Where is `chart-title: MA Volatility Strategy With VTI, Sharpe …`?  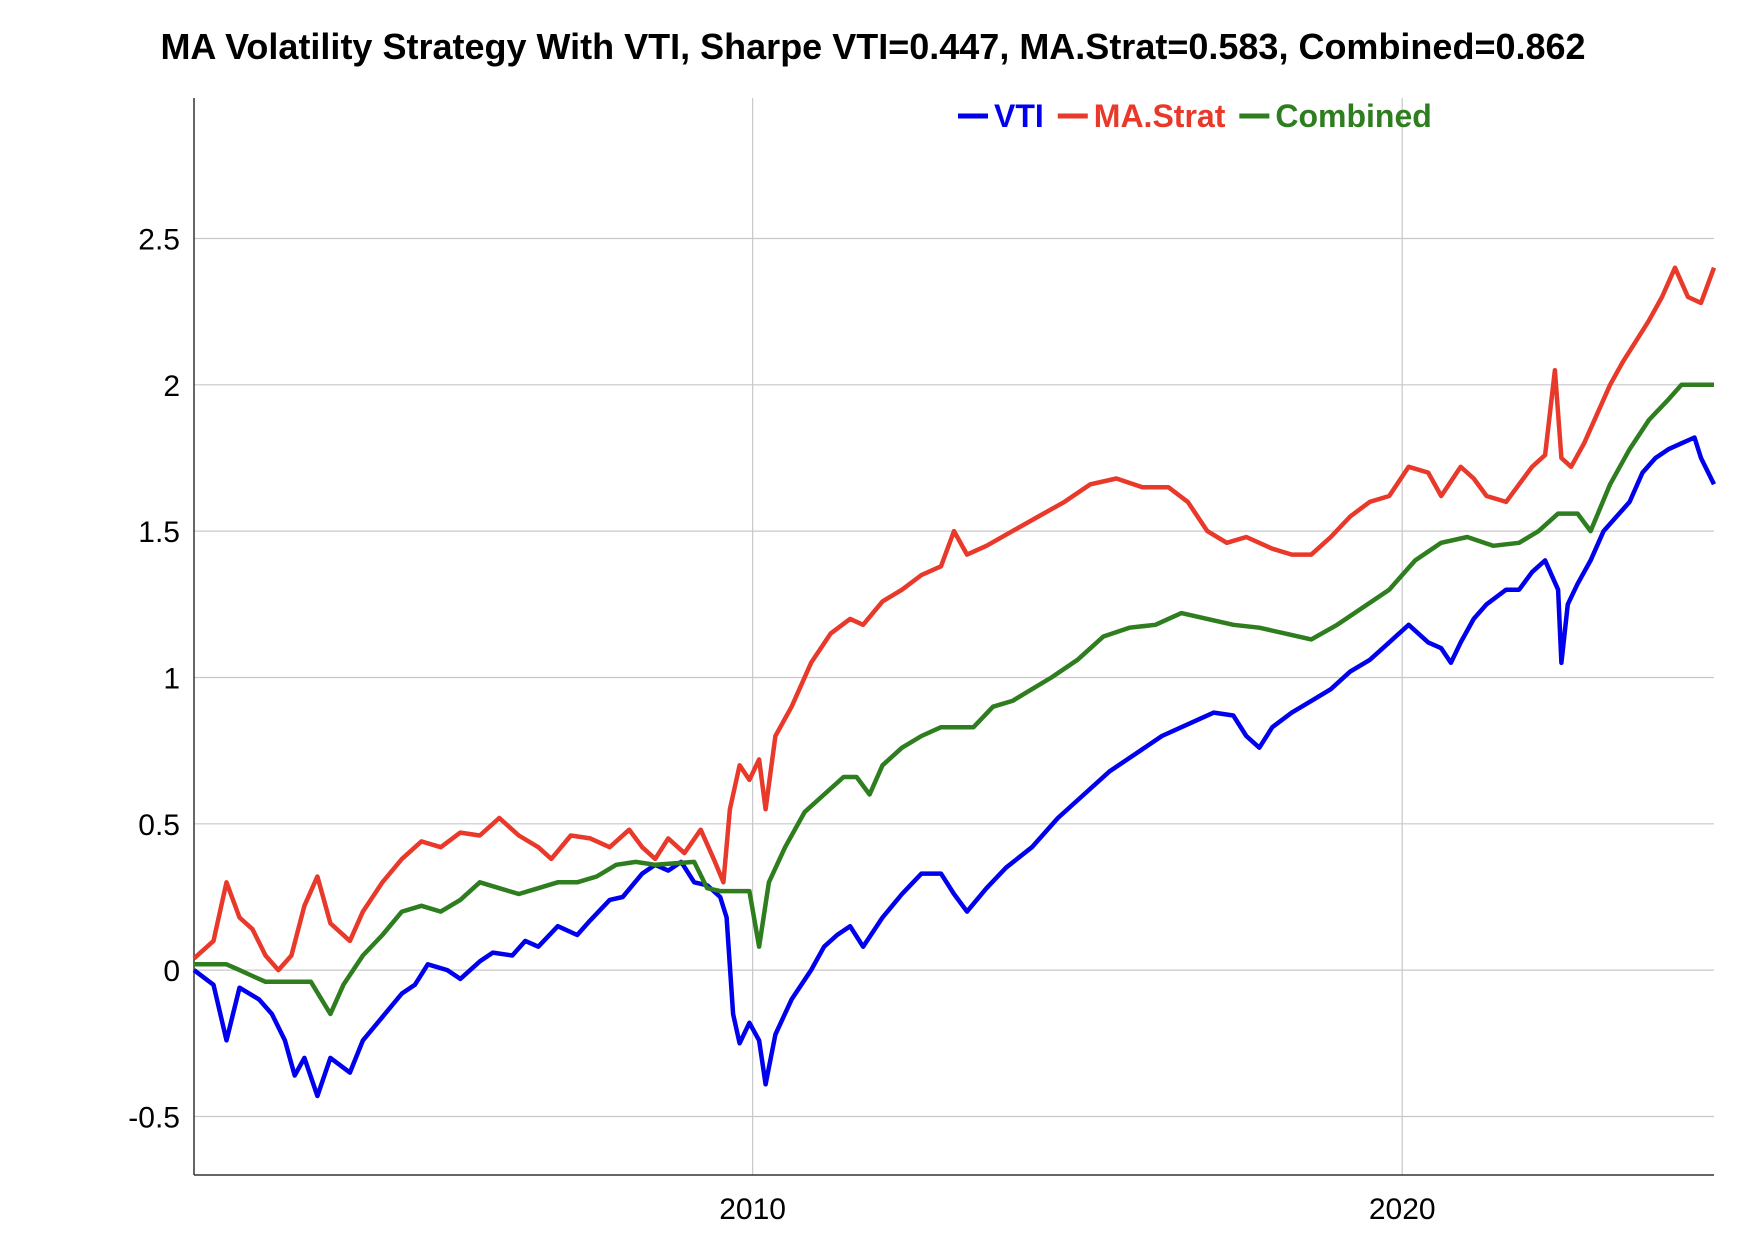
chart-title: MA Volatility Strategy With VTI, Sharpe … is located at coordinates (873, 46).